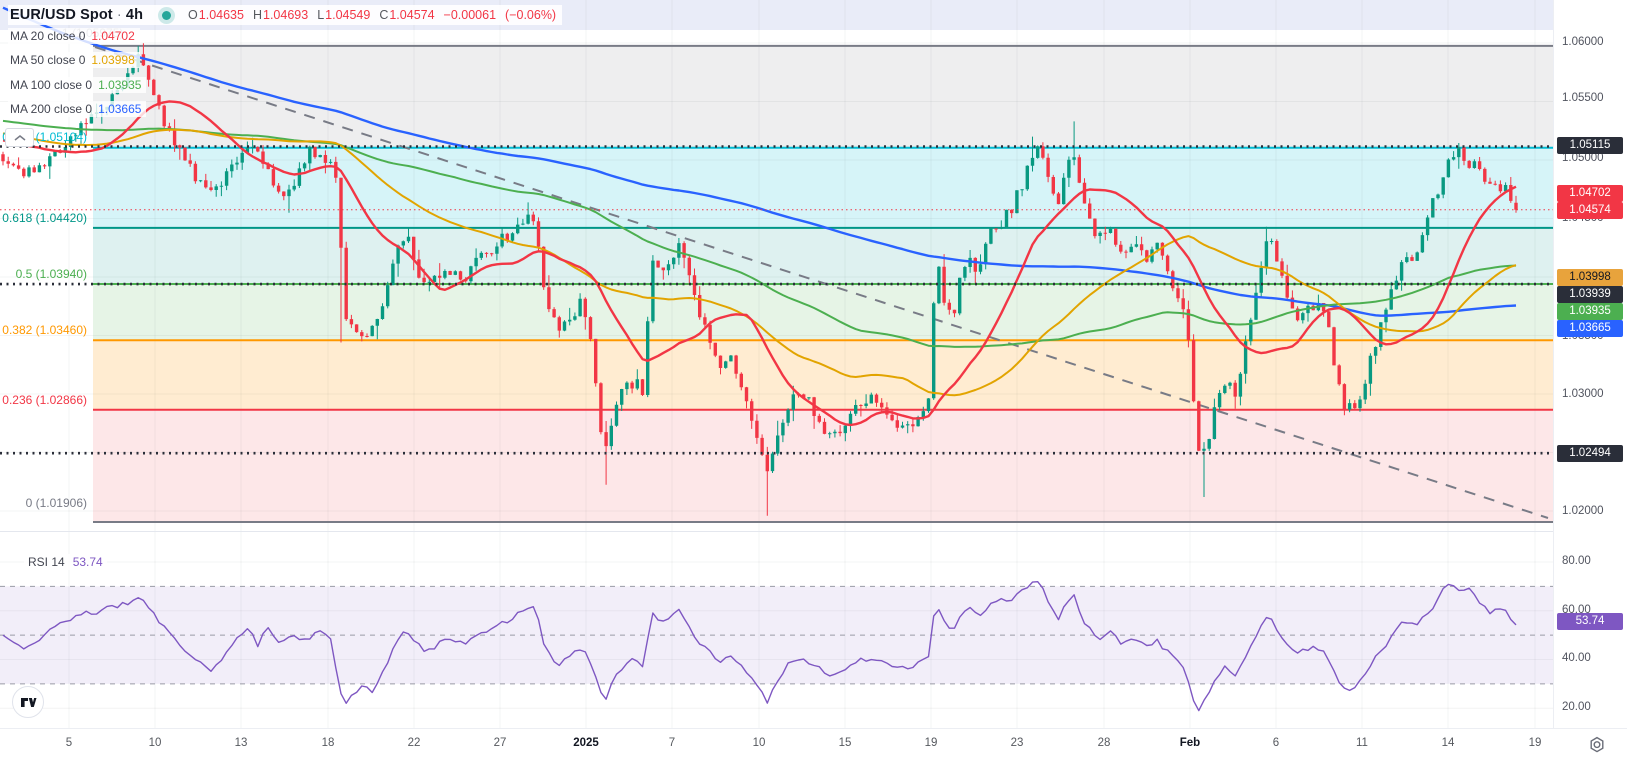  What do you see at coordinates (44, 218) in the screenshot?
I see `fib-label-0618: 0.618 (1.04420)` at bounding box center [44, 218].